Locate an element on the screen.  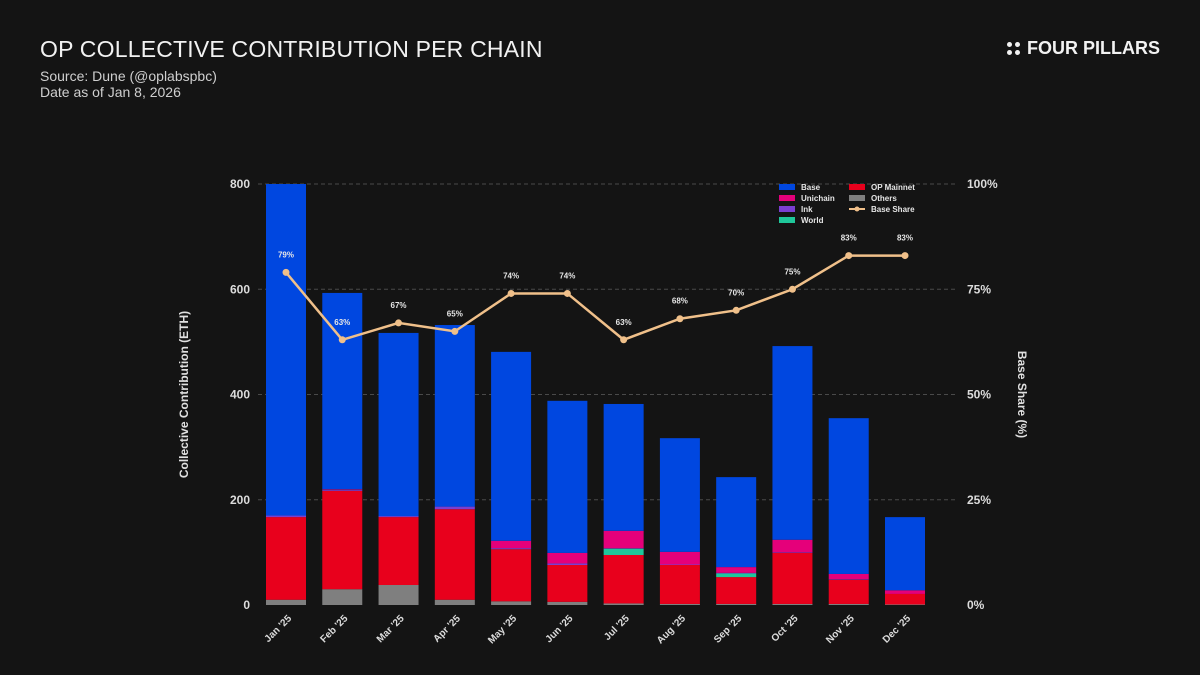
y2-tick-label: 50% is located at coordinates (979, 395).